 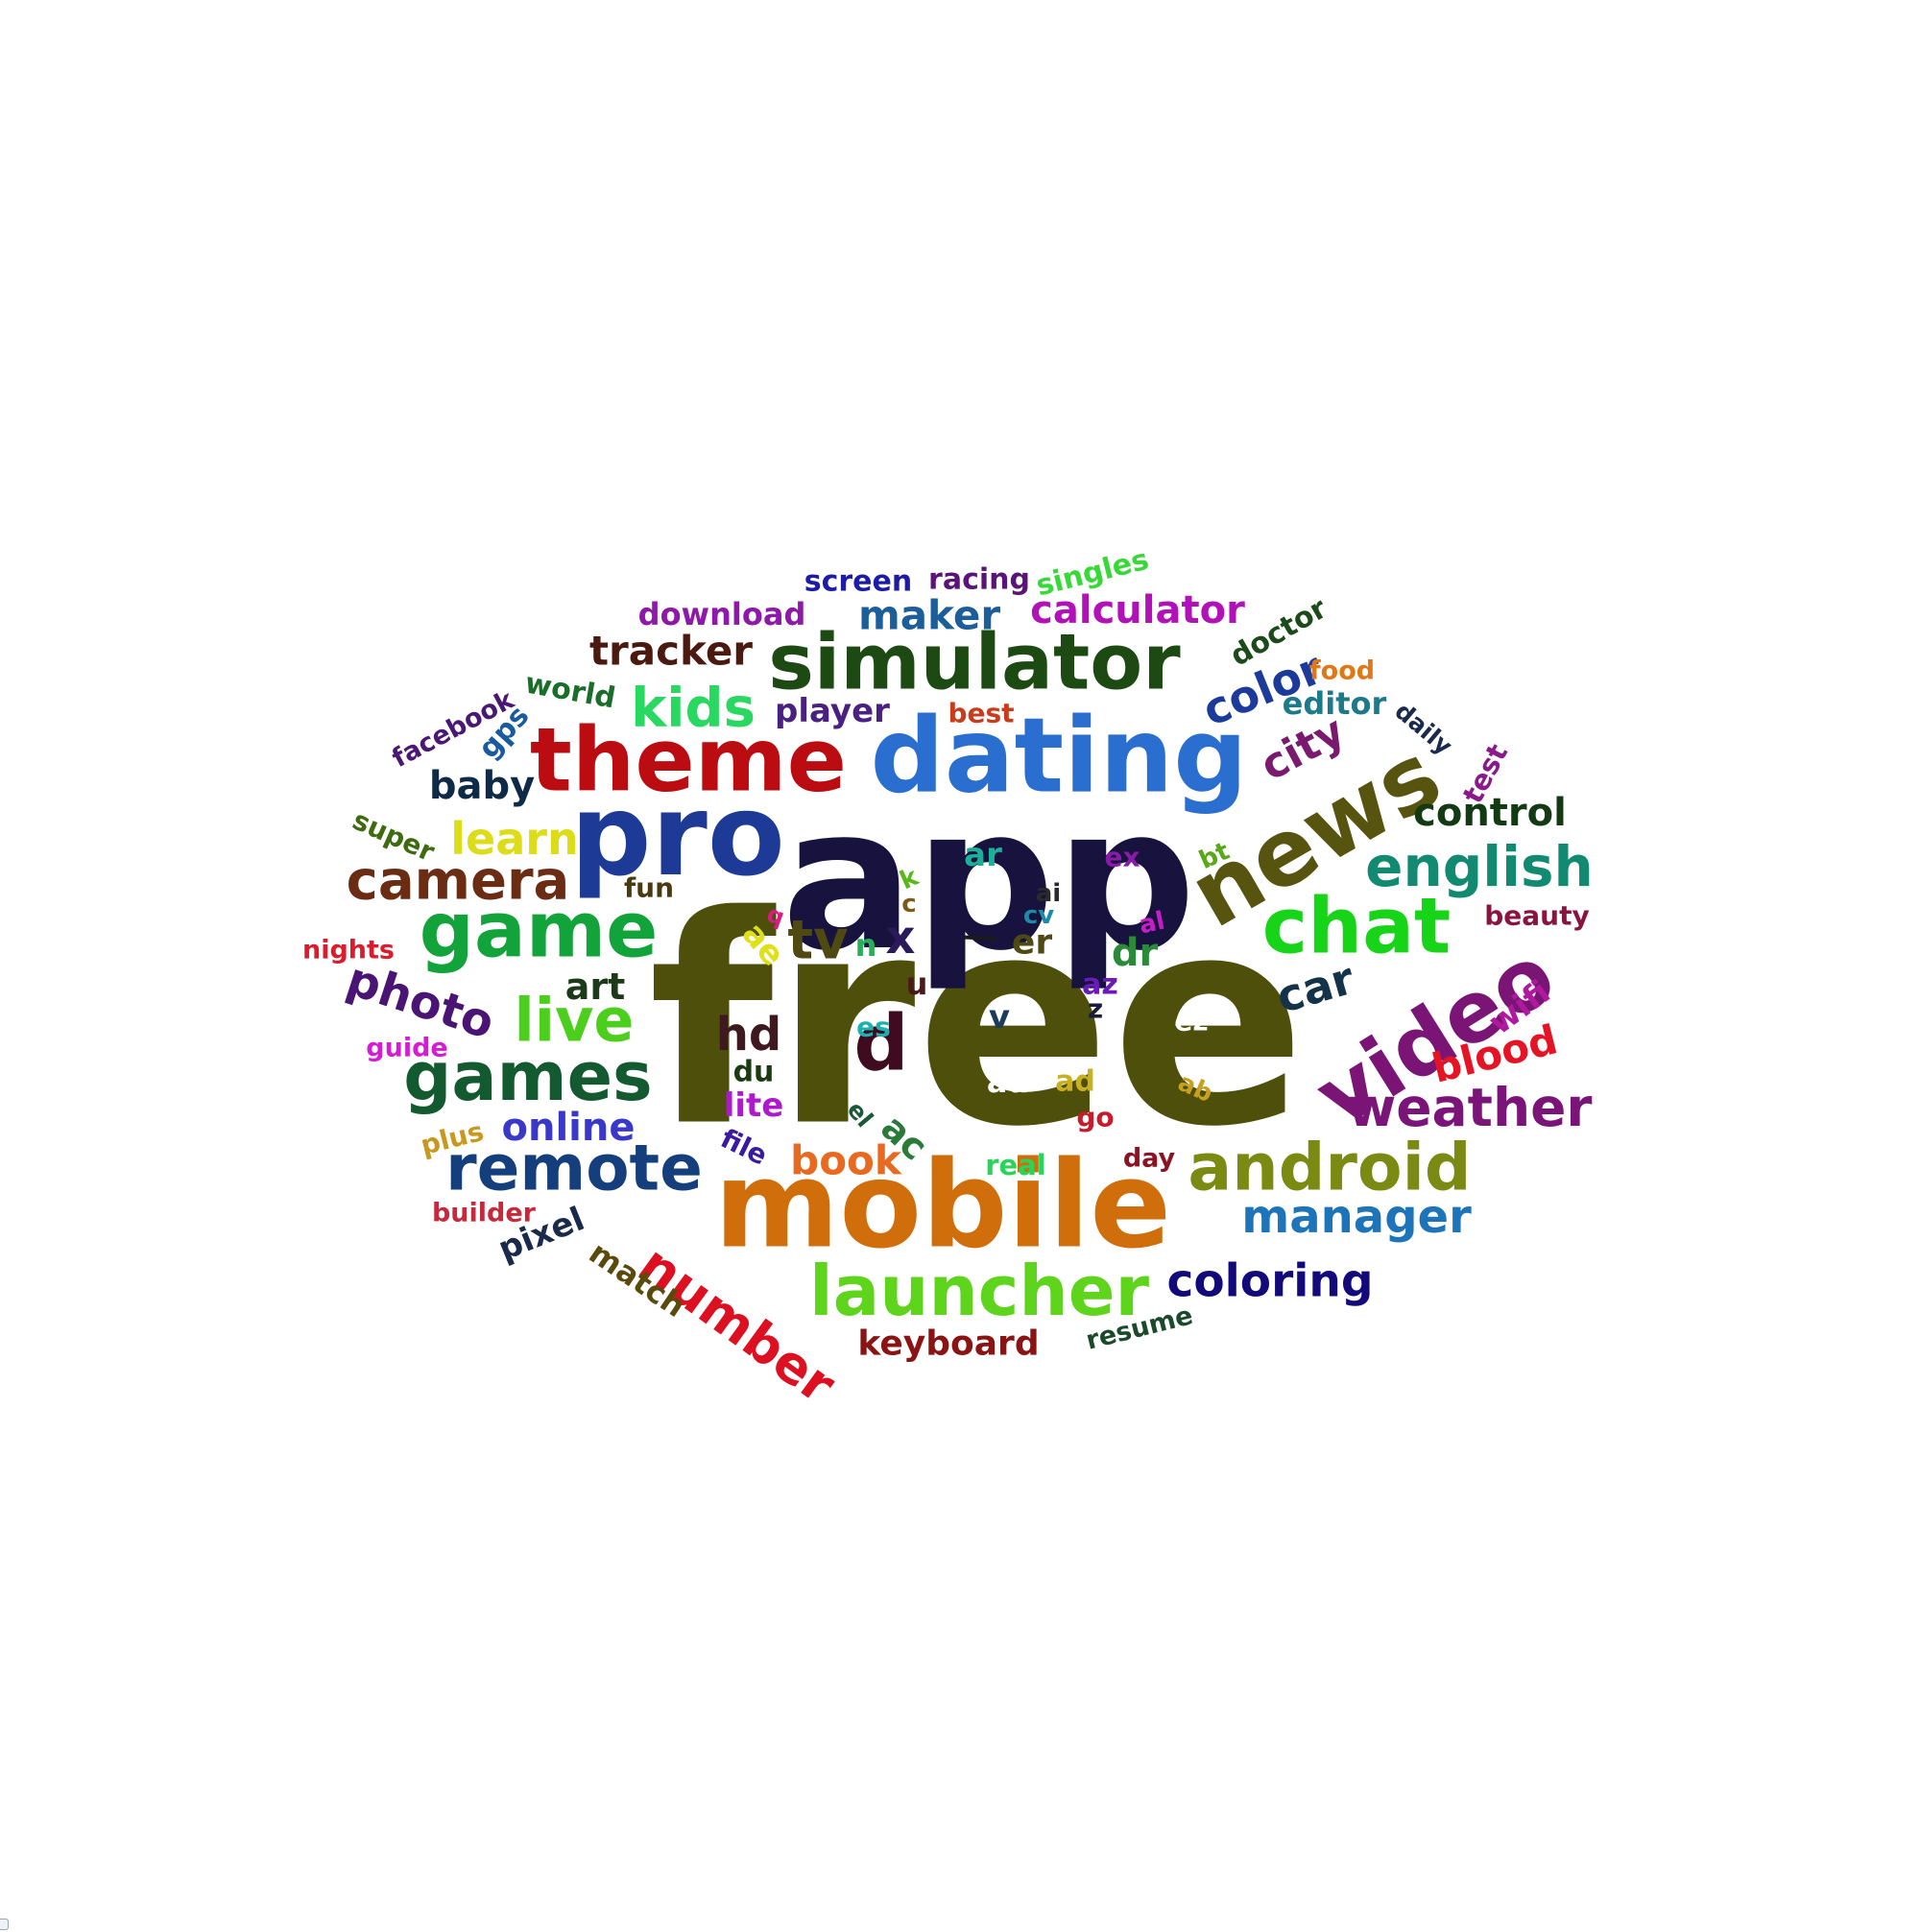 I want to click on word-games: games, so click(x=527, y=1077).